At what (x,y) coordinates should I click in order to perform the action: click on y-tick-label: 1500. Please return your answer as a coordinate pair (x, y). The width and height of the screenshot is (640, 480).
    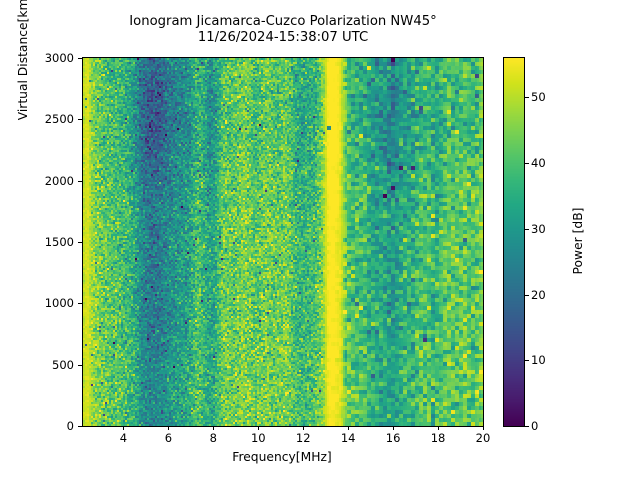
    Looking at the image, I should click on (59, 242).